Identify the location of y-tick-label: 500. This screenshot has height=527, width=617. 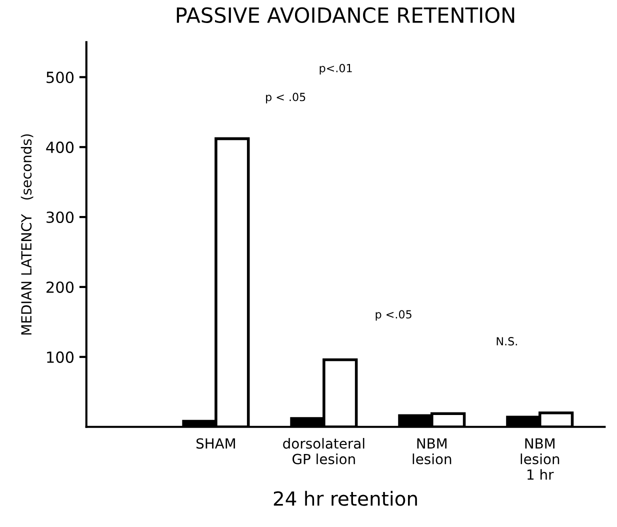
(60, 78).